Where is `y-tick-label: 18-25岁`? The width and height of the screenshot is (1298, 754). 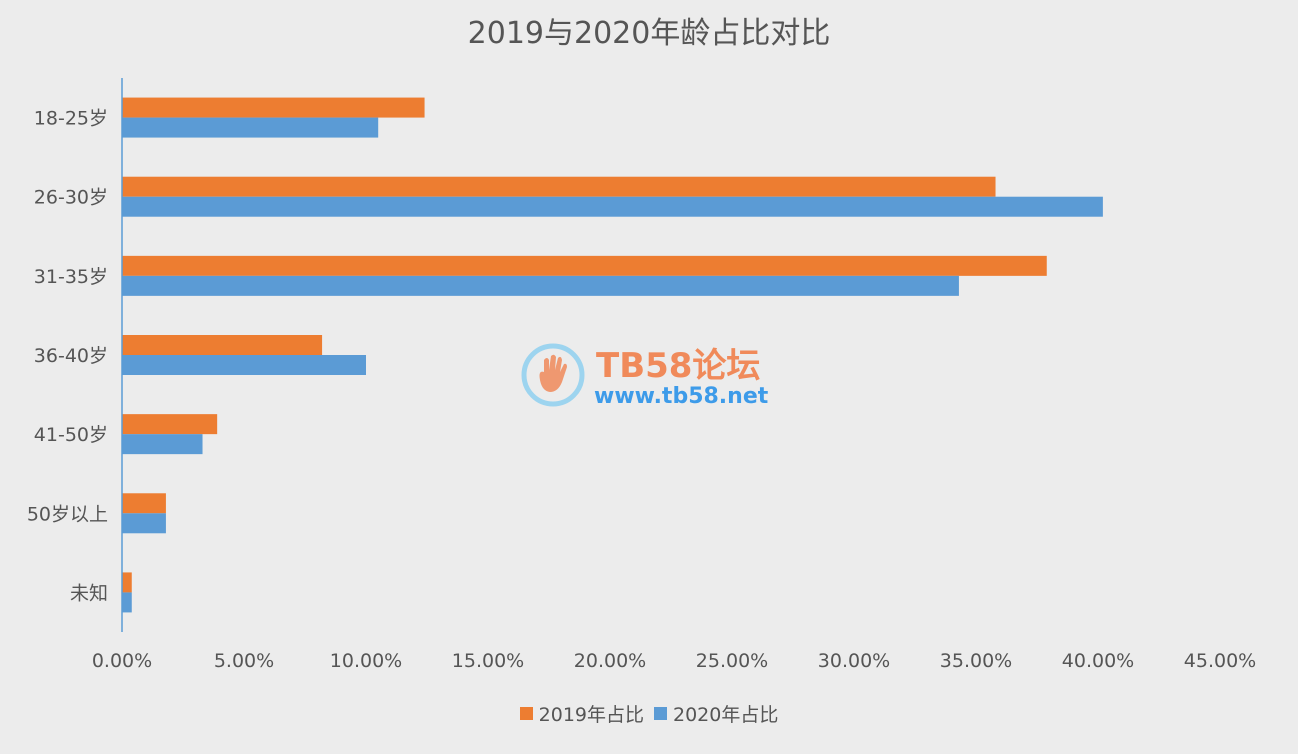 y-tick-label: 18-25岁 is located at coordinates (71, 119).